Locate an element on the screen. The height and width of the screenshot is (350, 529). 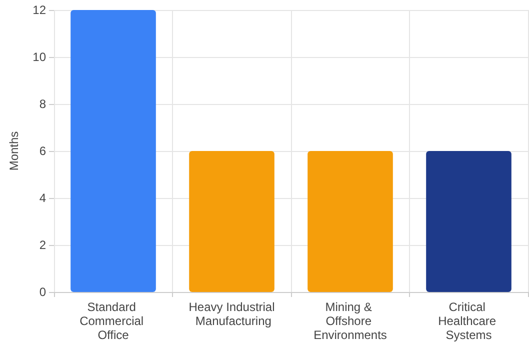
y-tick-label: 4 is located at coordinates (42, 198).